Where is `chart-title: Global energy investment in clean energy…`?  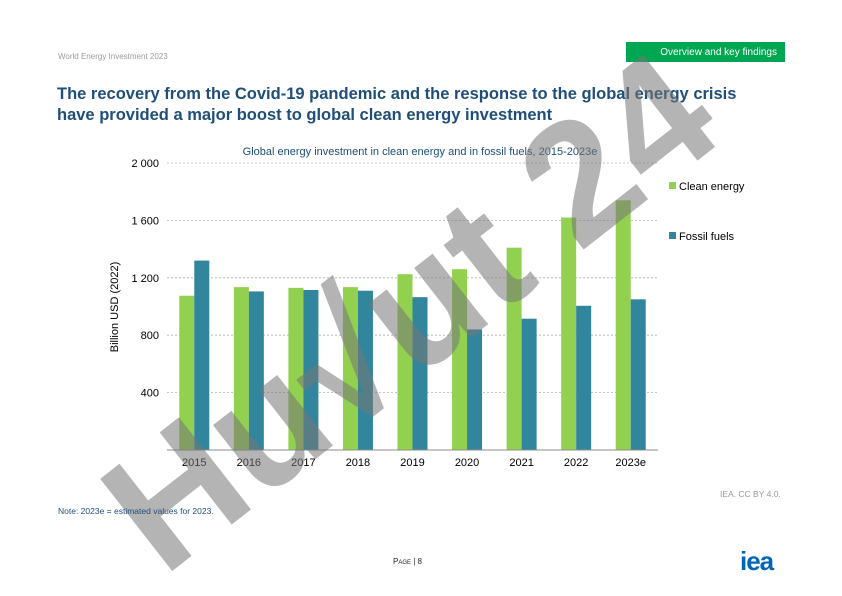
chart-title: Global energy investment in clean energy… is located at coordinates (420, 152).